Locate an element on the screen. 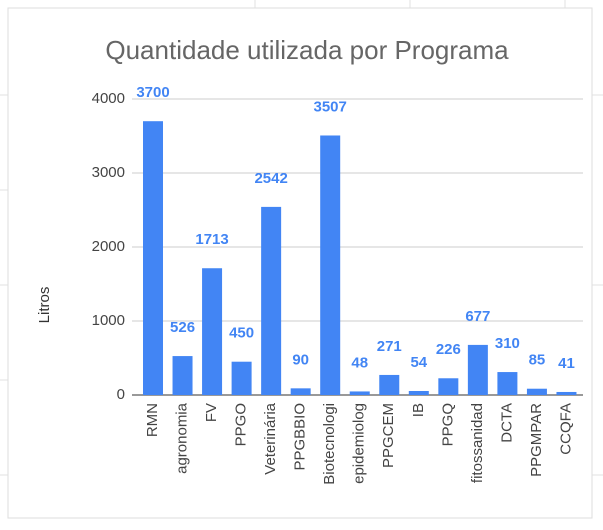 This screenshot has width=603, height=530. value-label: 271 is located at coordinates (389, 346).